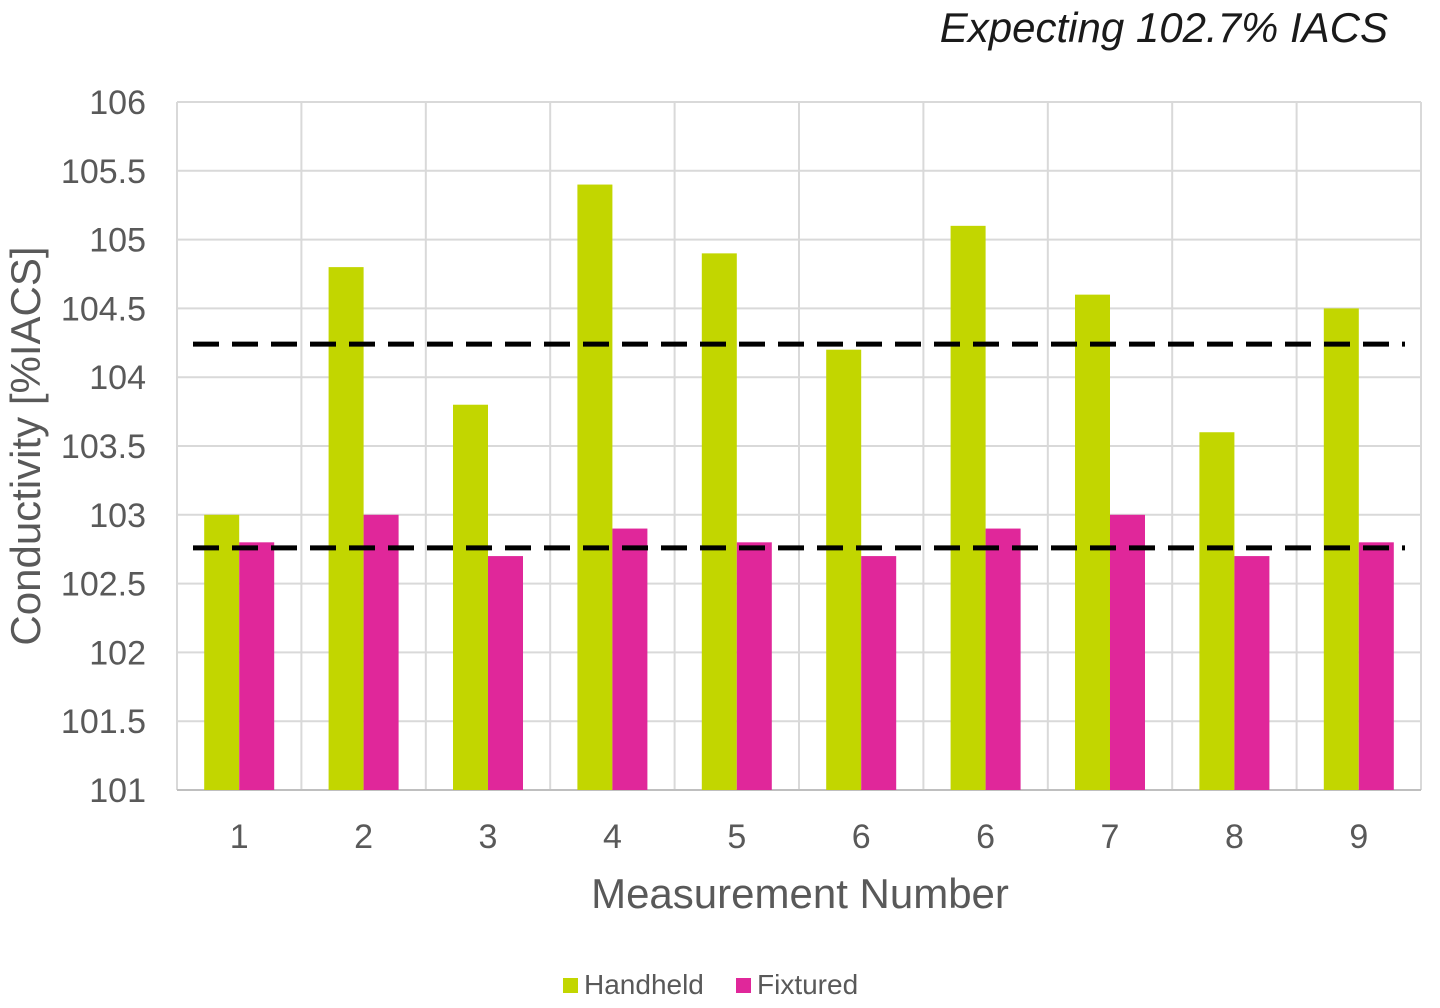  I want to click on y-tick-label: 102.5, so click(103, 585).